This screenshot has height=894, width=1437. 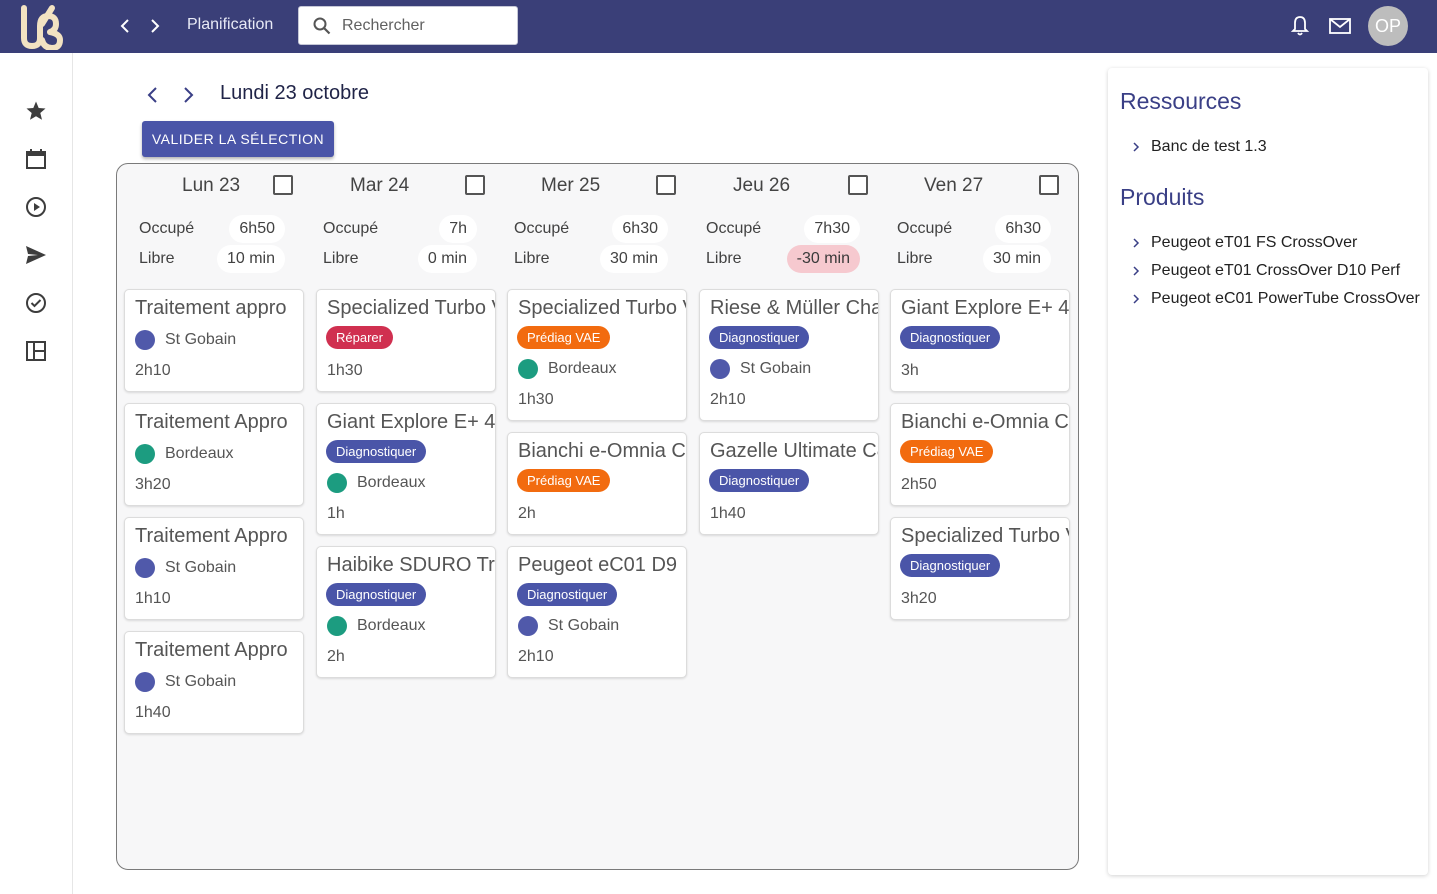 What do you see at coordinates (211, 308) in the screenshot?
I see `task-title: Traitement appro` at bounding box center [211, 308].